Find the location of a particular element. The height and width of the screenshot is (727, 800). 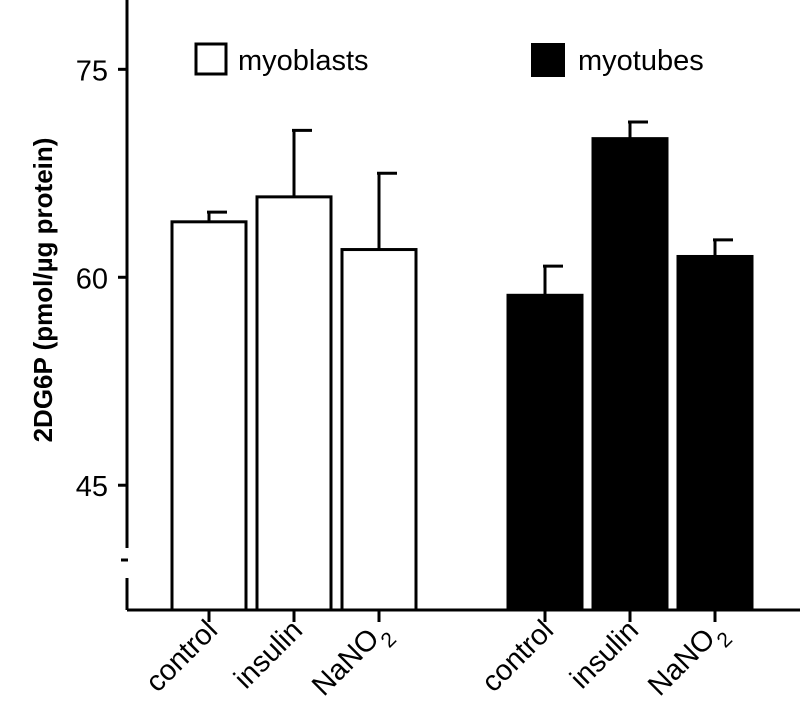

legend-swatch-myoblasts is located at coordinates (211, 59).